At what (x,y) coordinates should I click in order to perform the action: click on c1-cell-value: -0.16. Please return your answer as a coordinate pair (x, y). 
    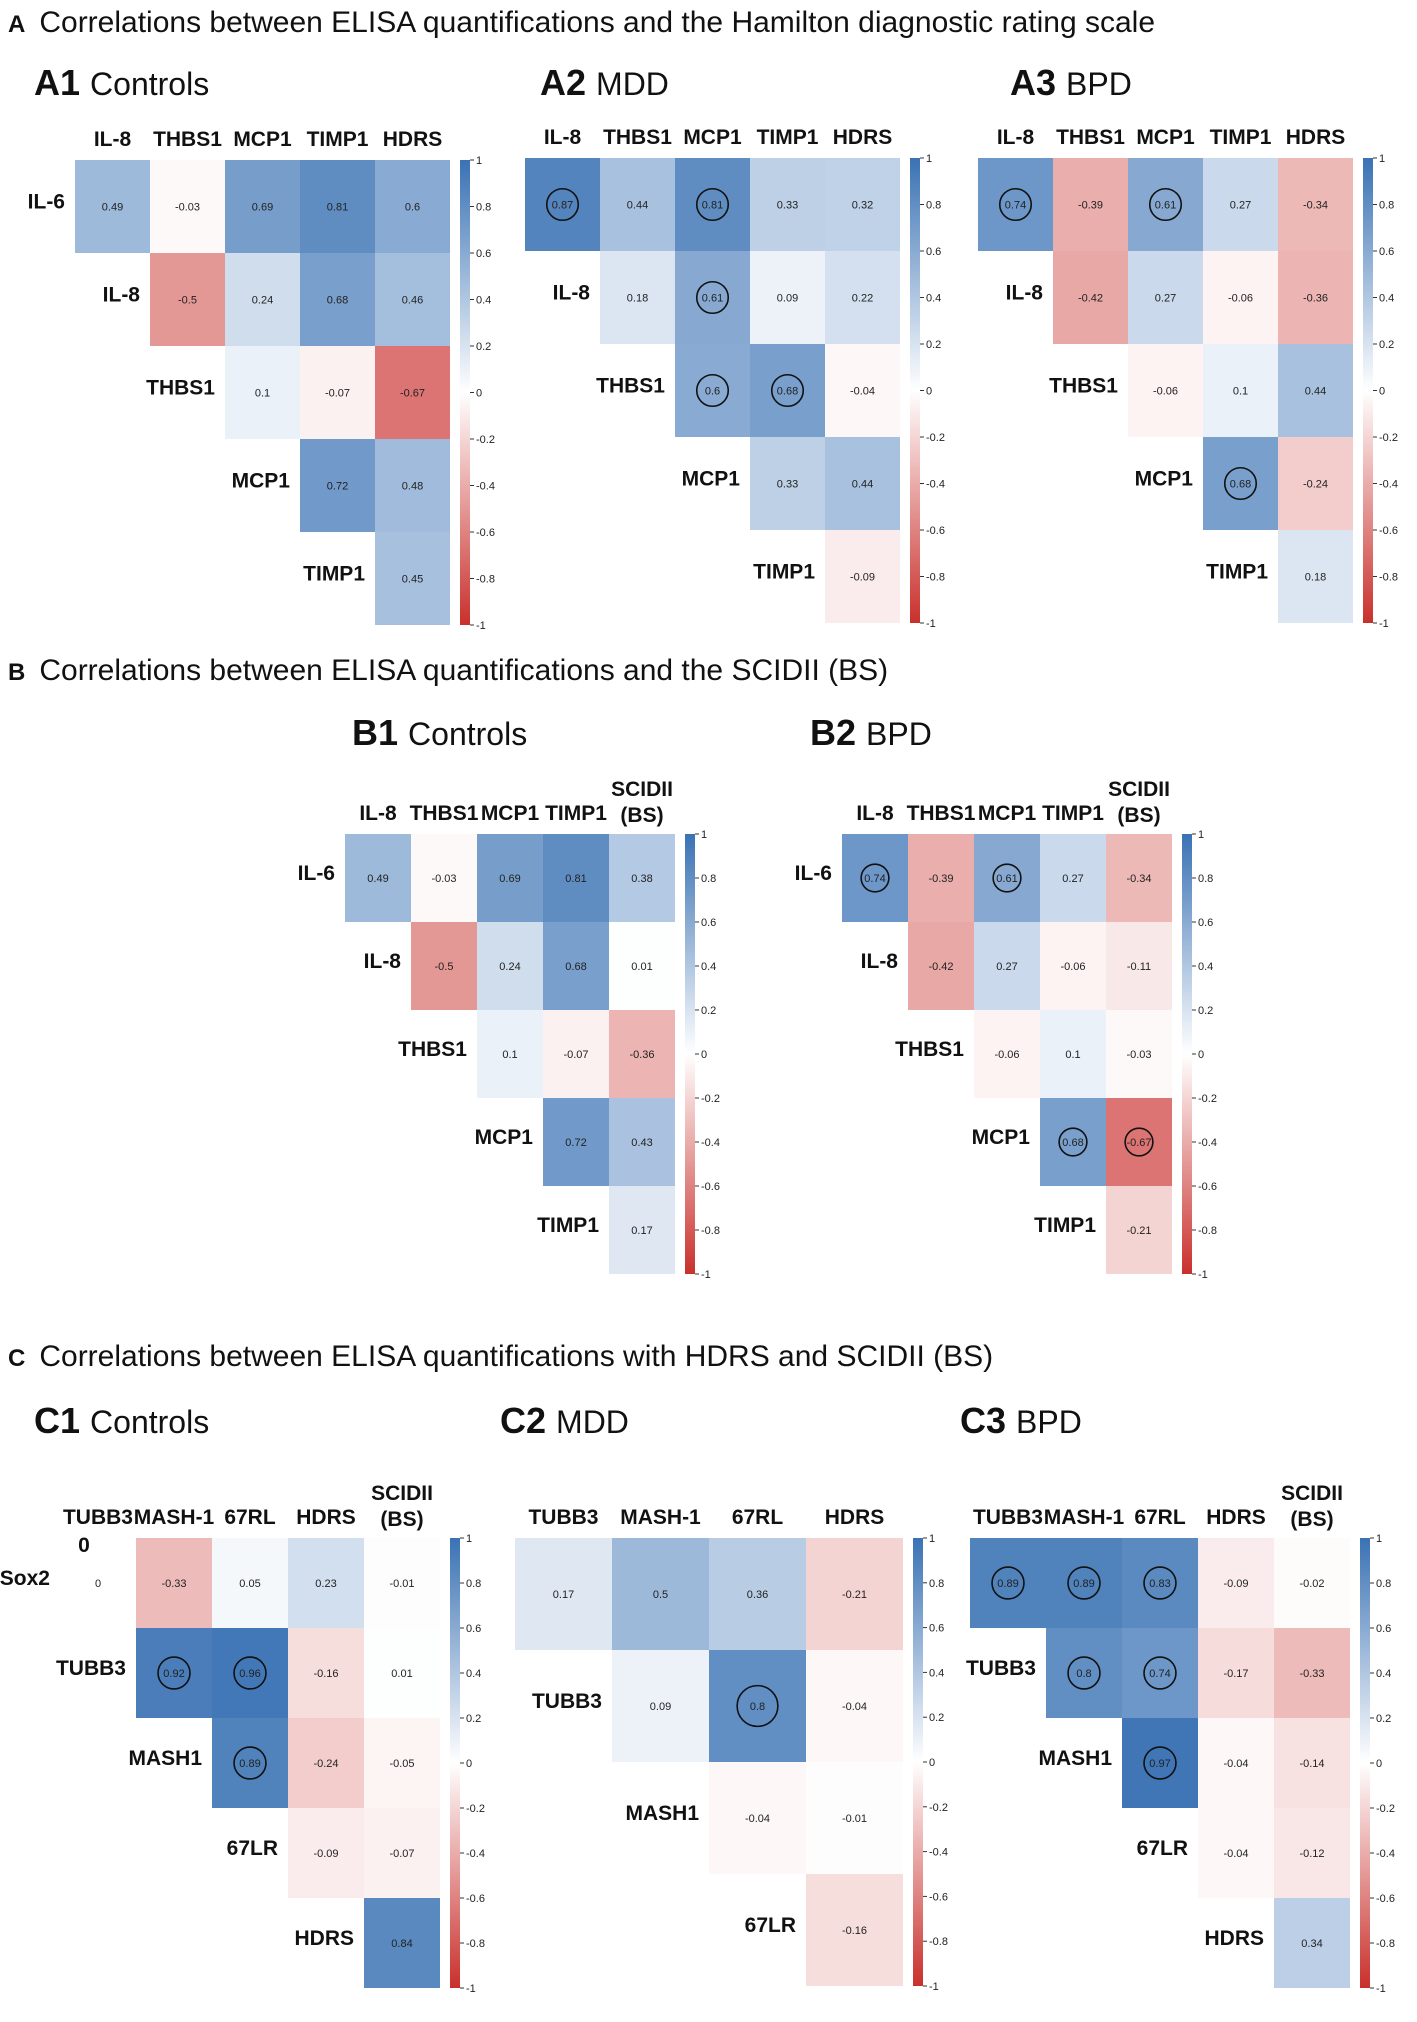
    Looking at the image, I should click on (325, 1674).